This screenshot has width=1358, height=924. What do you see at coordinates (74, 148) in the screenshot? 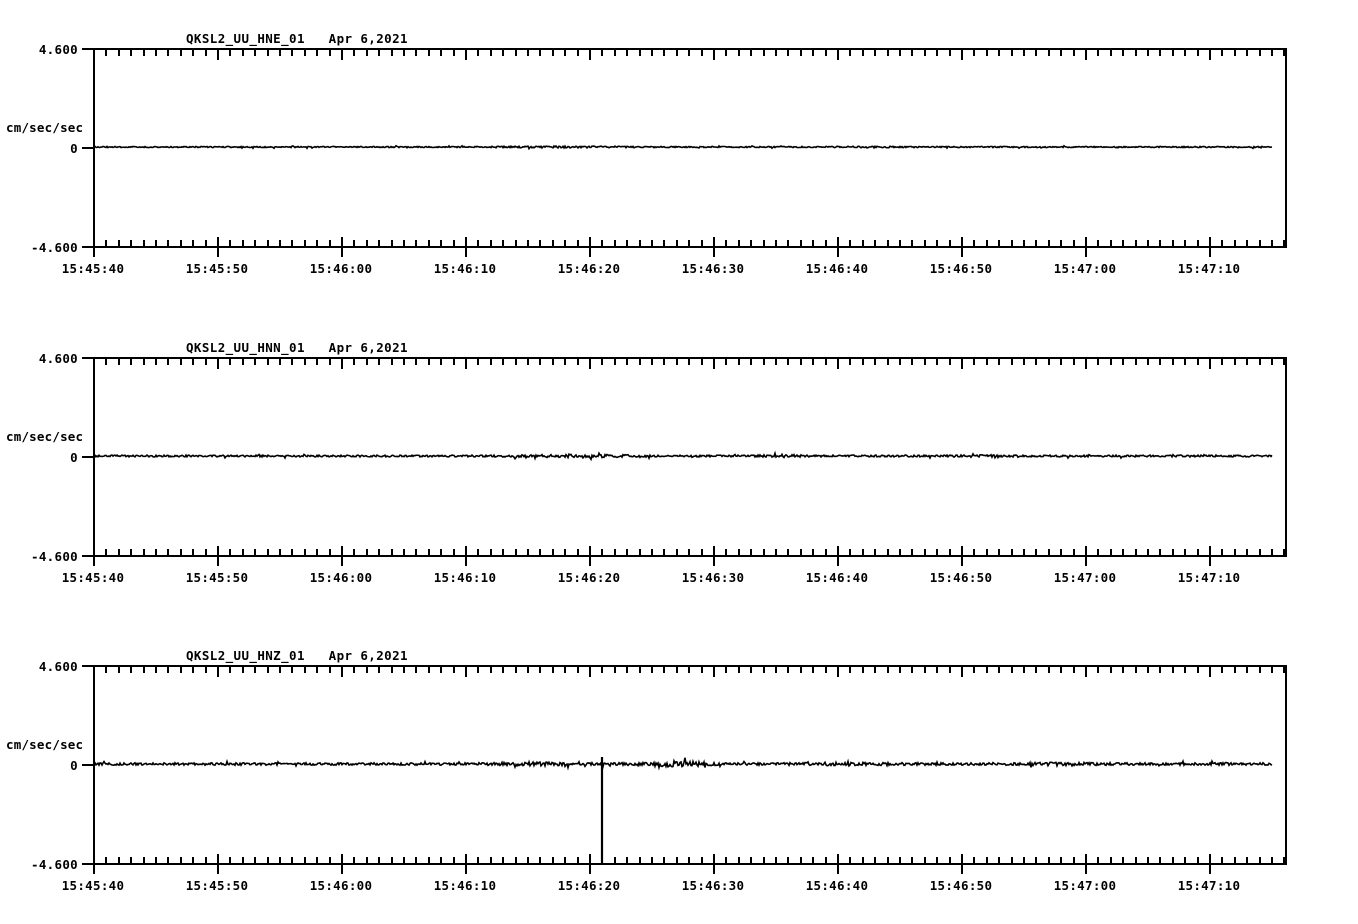
I see `y-axis-label-zero-hne: 0` at bounding box center [74, 148].